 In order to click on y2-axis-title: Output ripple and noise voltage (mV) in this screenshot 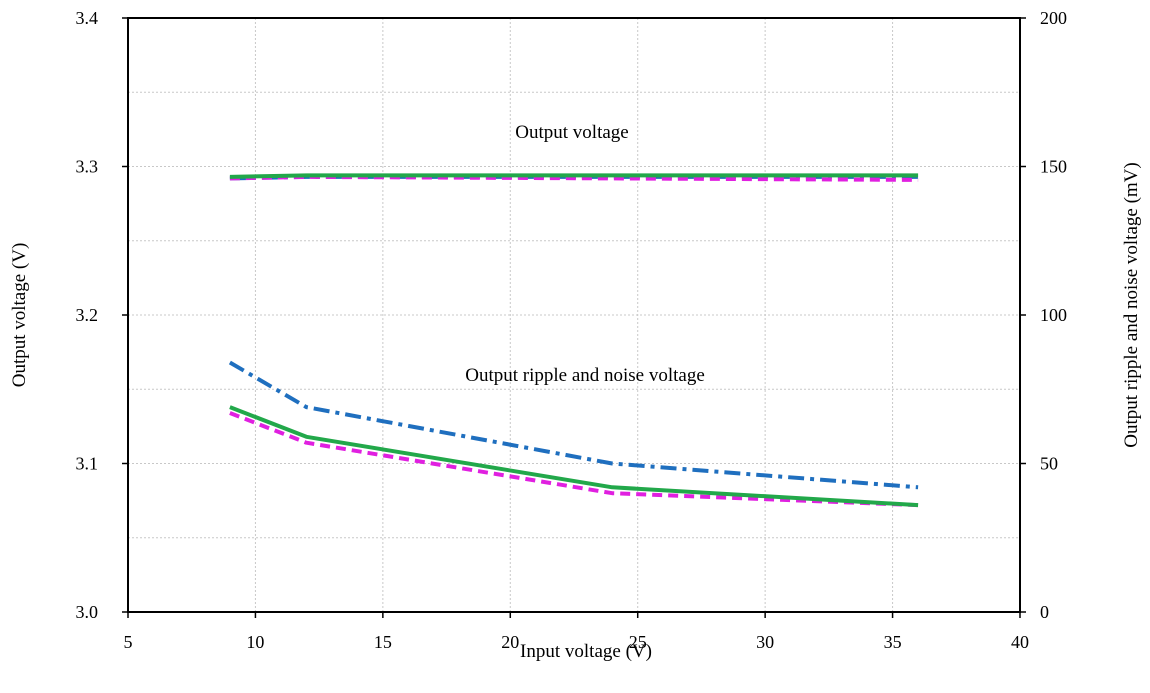, I will do `click(1131, 304)`.